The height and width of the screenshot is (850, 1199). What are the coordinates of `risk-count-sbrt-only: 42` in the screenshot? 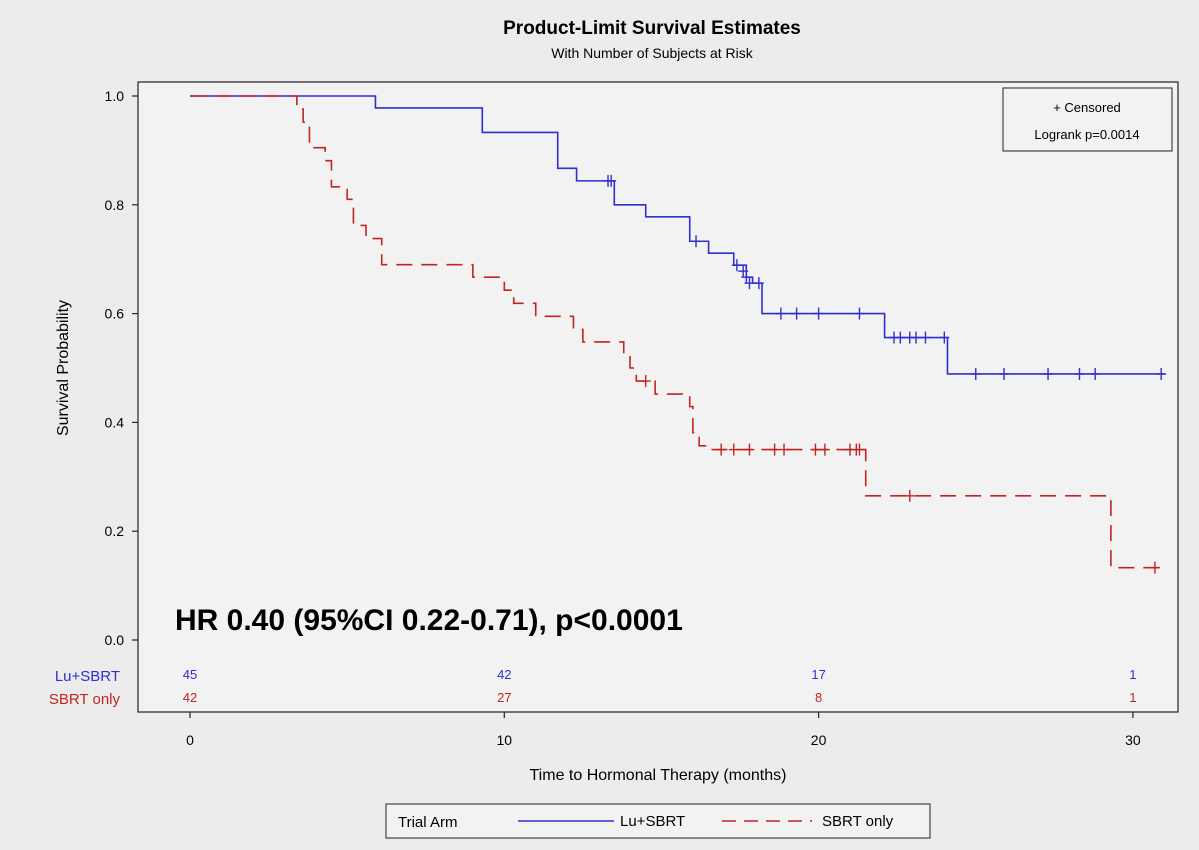 It's located at (190, 697).